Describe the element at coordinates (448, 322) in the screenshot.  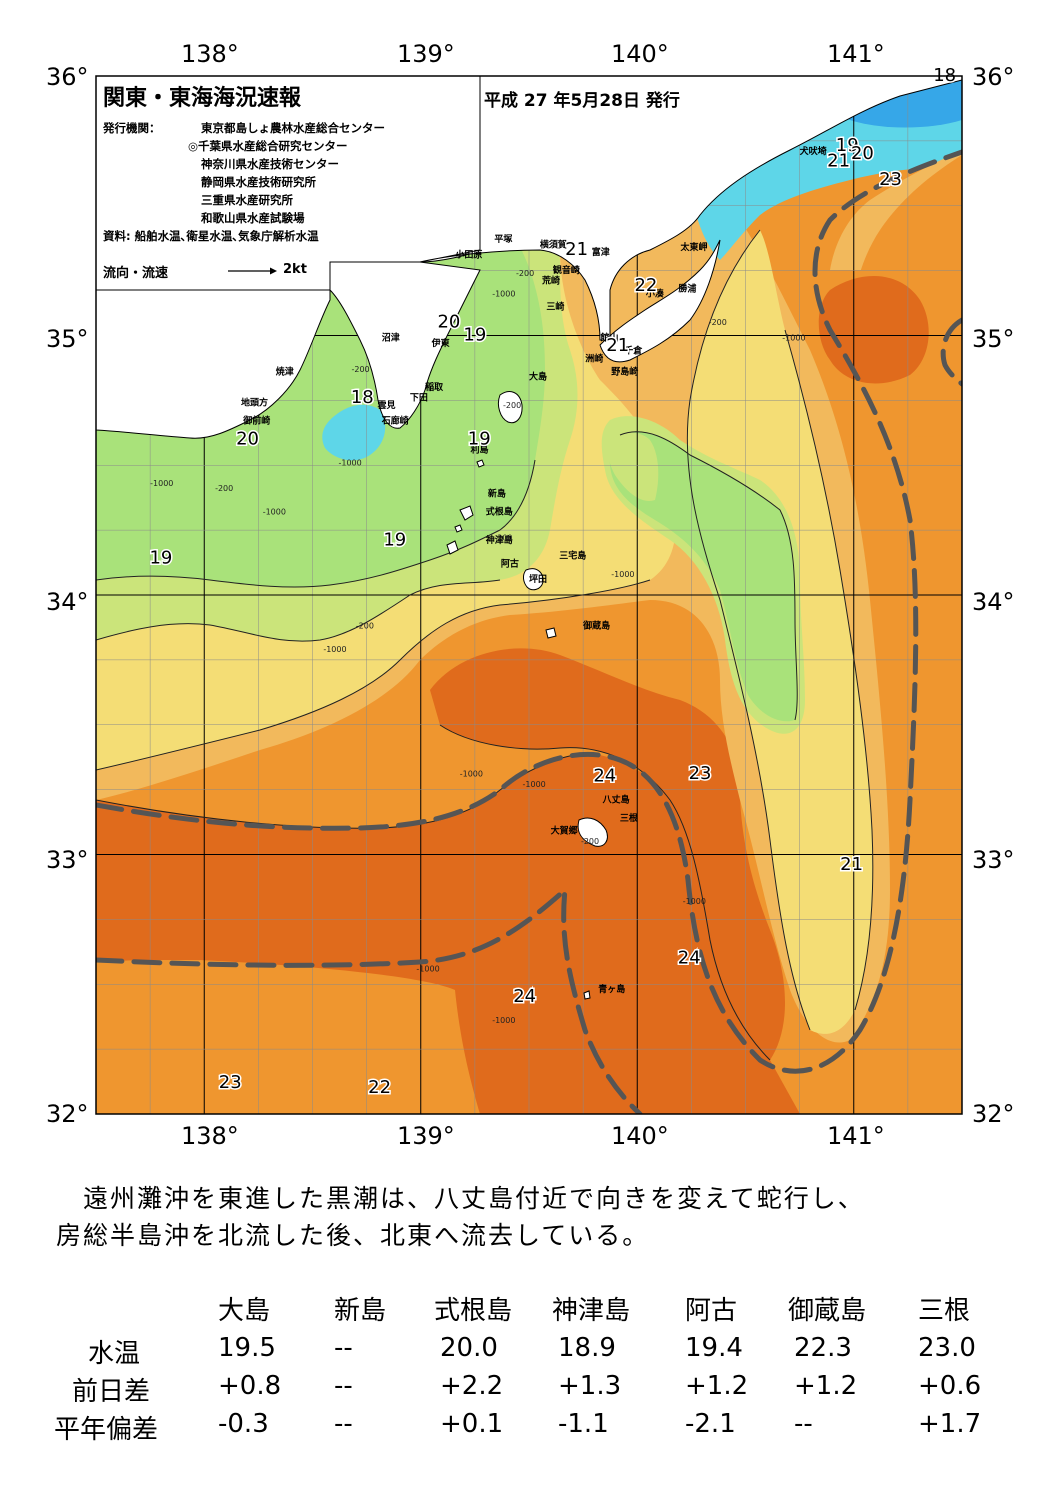
I see `temperature-label: 20` at that location.